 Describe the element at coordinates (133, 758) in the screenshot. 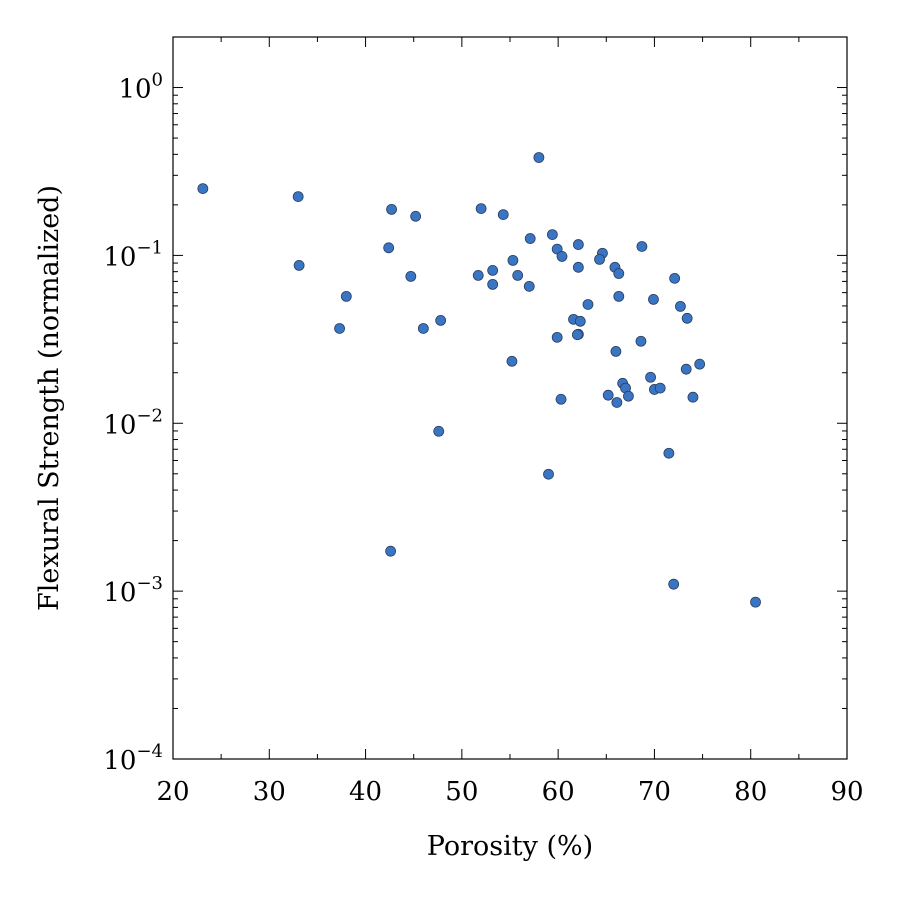

I see `y-tick-label: 10⁻⁴` at that location.